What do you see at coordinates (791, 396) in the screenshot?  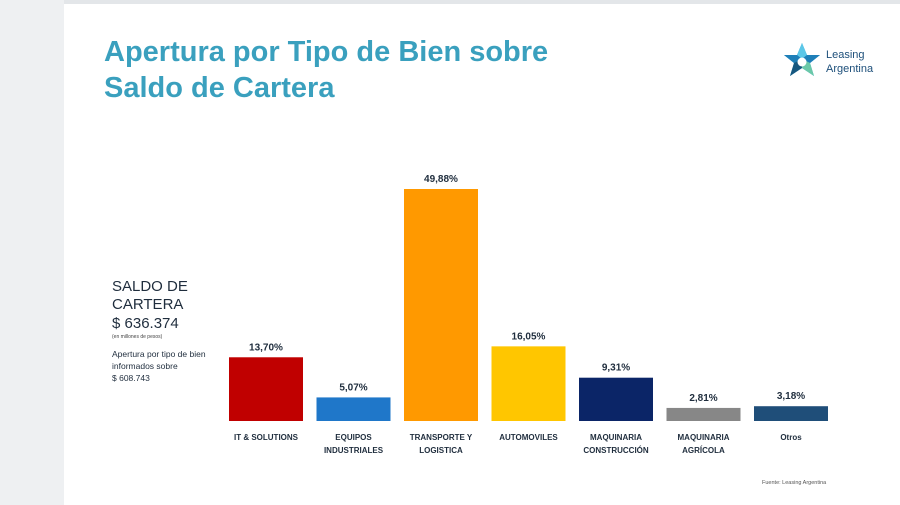 I see `data-label-7: 3,18%` at bounding box center [791, 396].